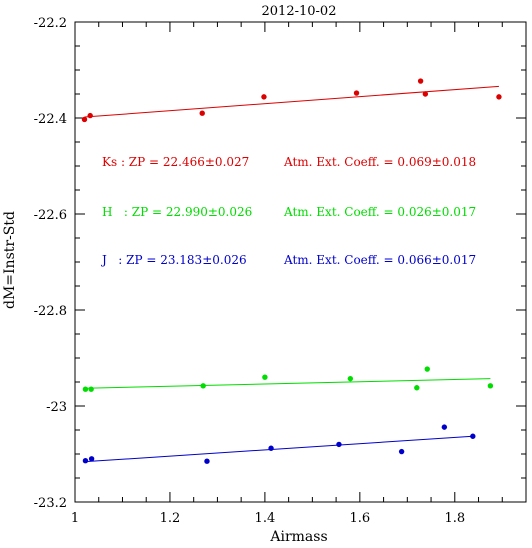 The width and height of the screenshot is (532, 548). I want to click on y-tick-label: -23, so click(56, 407).